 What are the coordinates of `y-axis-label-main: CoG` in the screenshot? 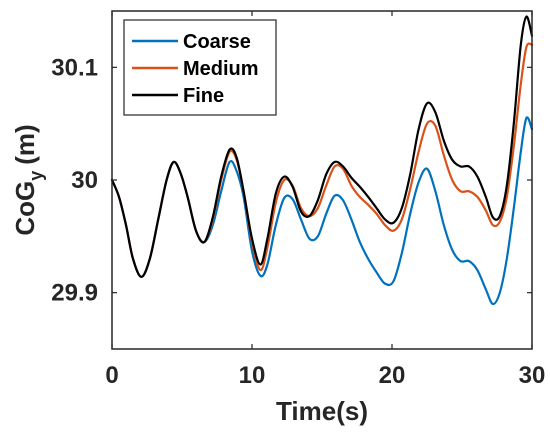 It's located at (25, 208).